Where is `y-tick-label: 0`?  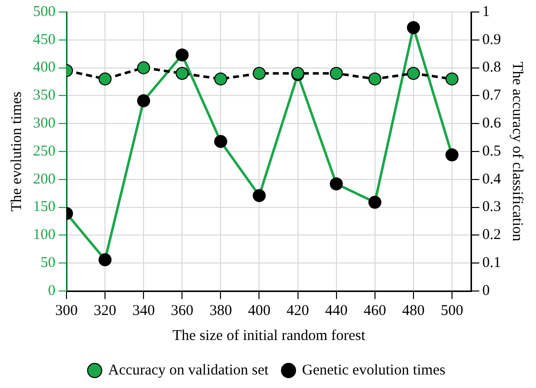 y-tick-label: 0 is located at coordinates (52, 290).